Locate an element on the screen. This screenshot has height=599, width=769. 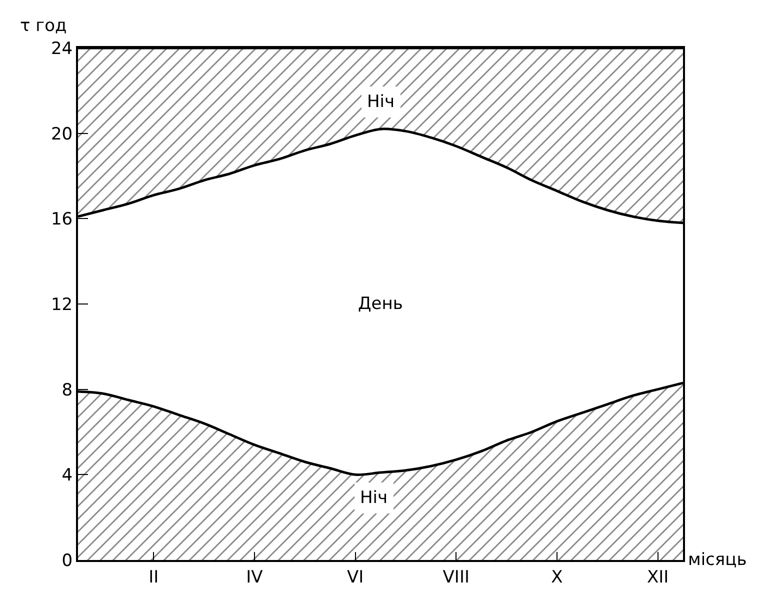
x-axis-title: місяць is located at coordinates (717, 560).